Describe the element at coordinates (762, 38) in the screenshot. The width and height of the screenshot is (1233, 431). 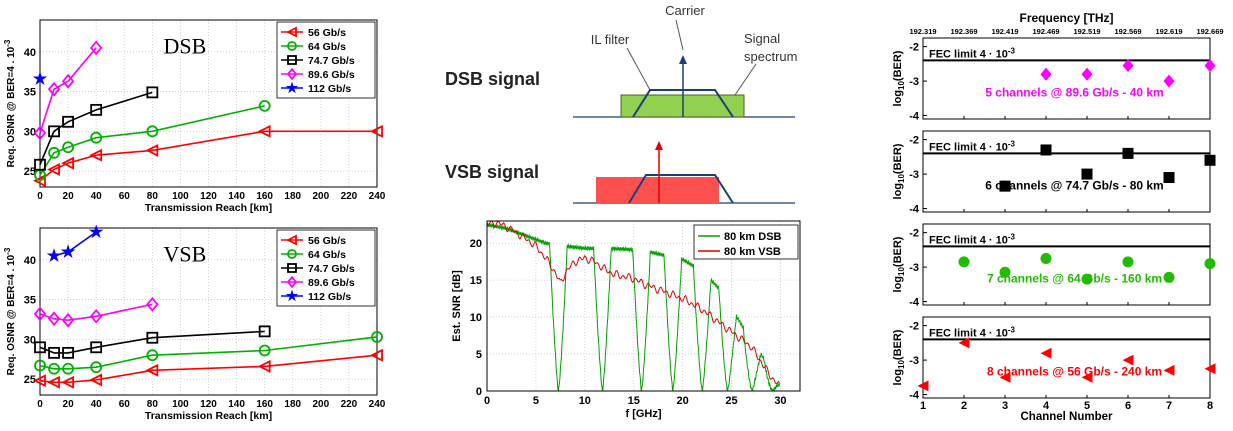
I see `signal-spectrum-label-1: Signal` at that location.